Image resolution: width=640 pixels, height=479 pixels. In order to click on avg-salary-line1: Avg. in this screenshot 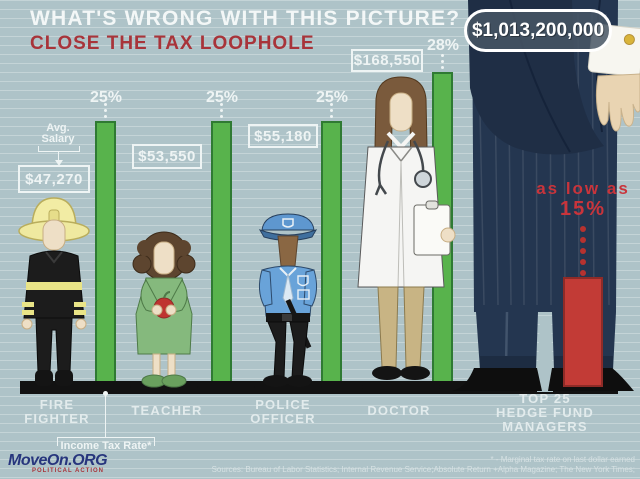, I will do `click(58, 128)`.